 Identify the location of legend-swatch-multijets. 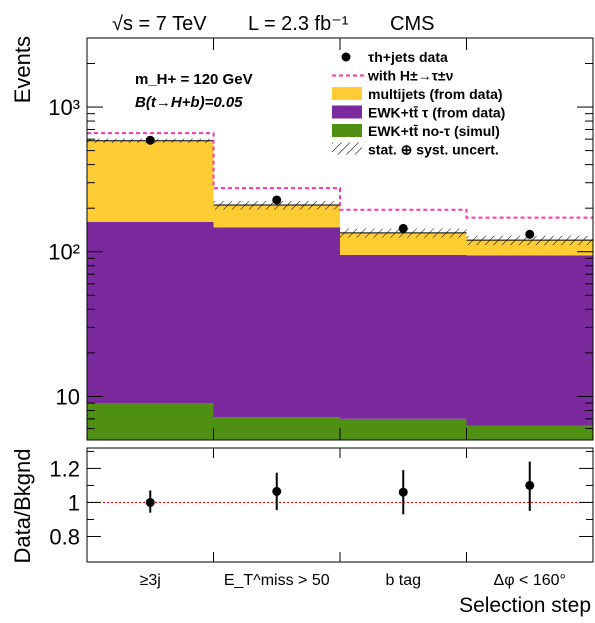
(347, 93).